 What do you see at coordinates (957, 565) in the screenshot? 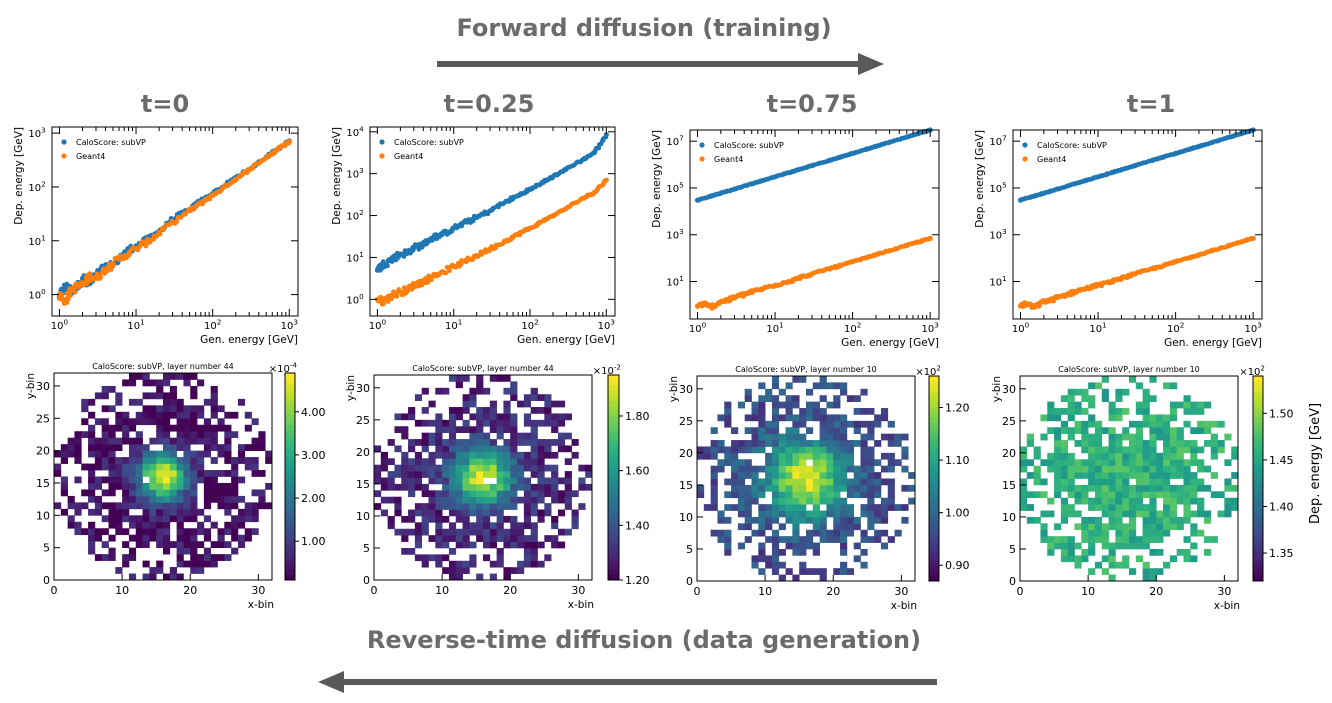
I see `colorbar-tick-label: 0.90` at bounding box center [957, 565].